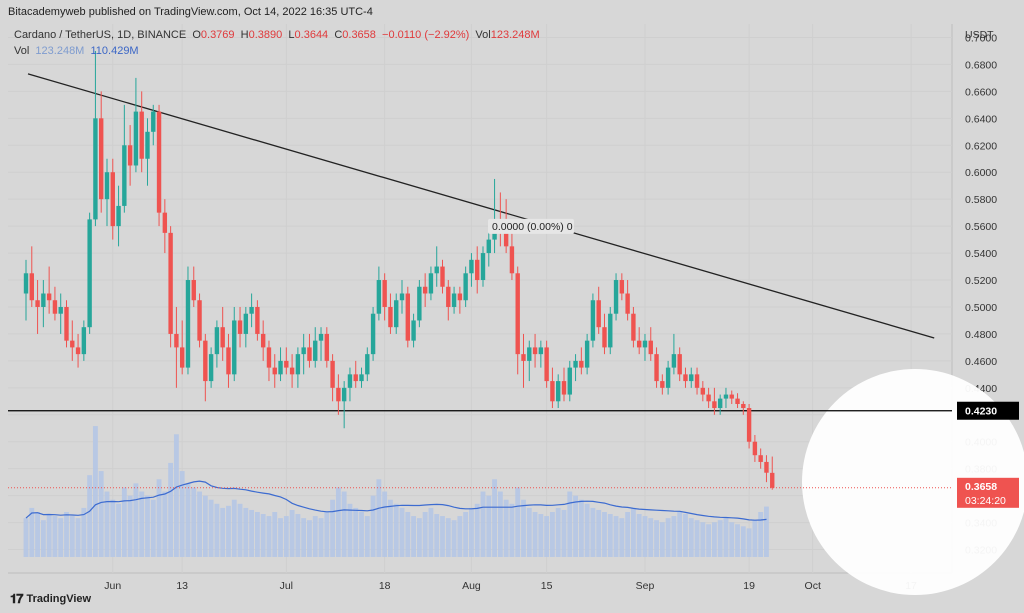  Describe the element at coordinates (51, 598) in the screenshot. I see `tradingview-logo: 𝟏𝟕 TradingView` at that location.